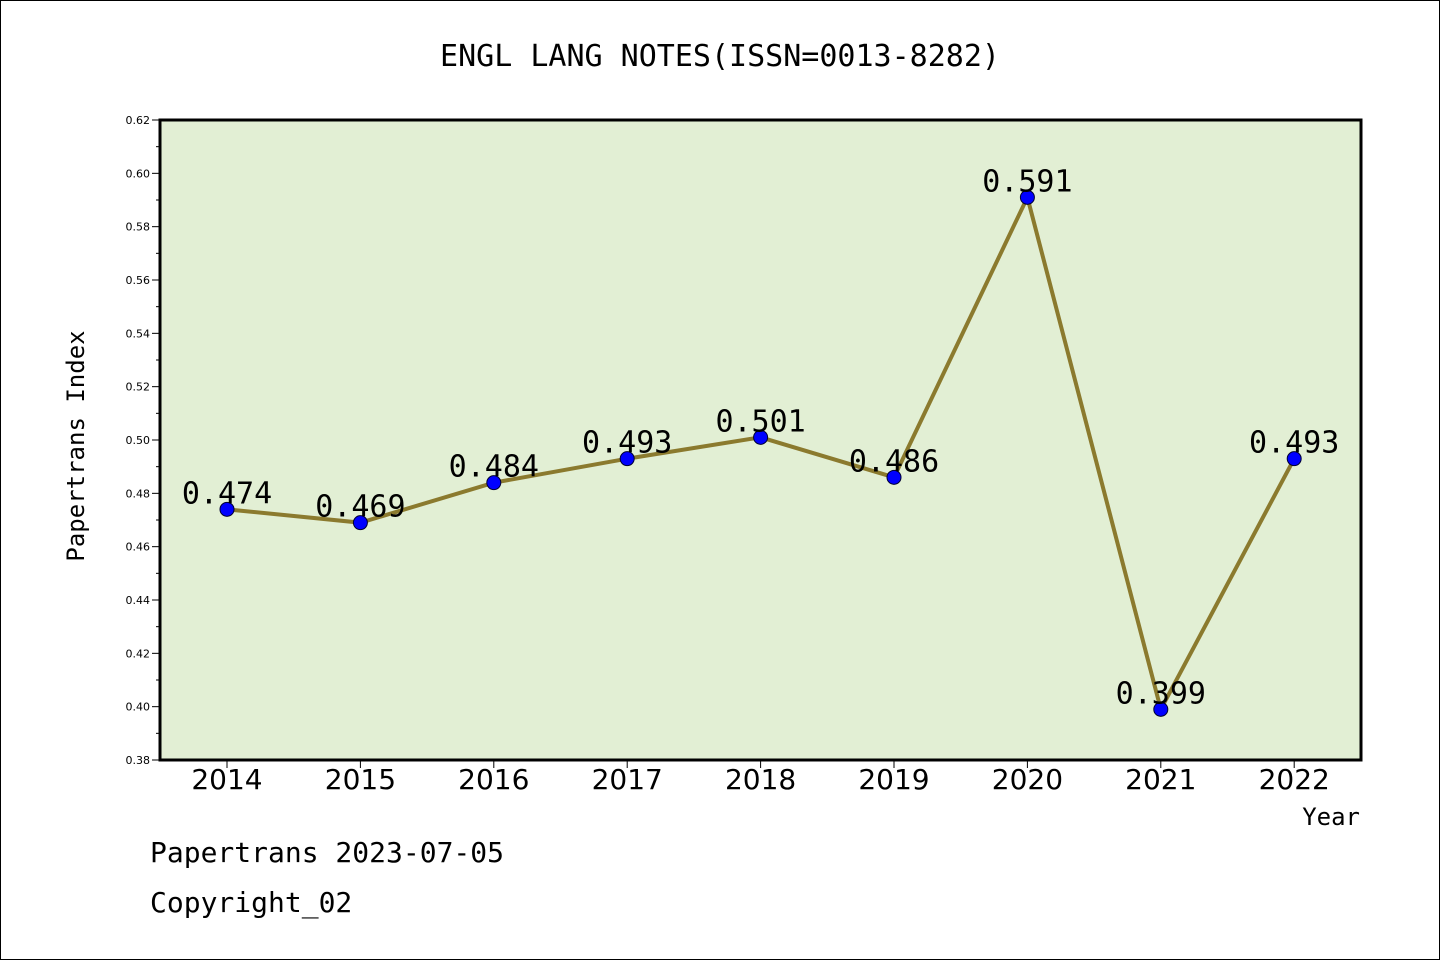 Image resolution: width=1440 pixels, height=960 pixels. Describe the element at coordinates (327, 852) in the screenshot. I see `footer-date: Papertrans 2023-07-05` at that location.